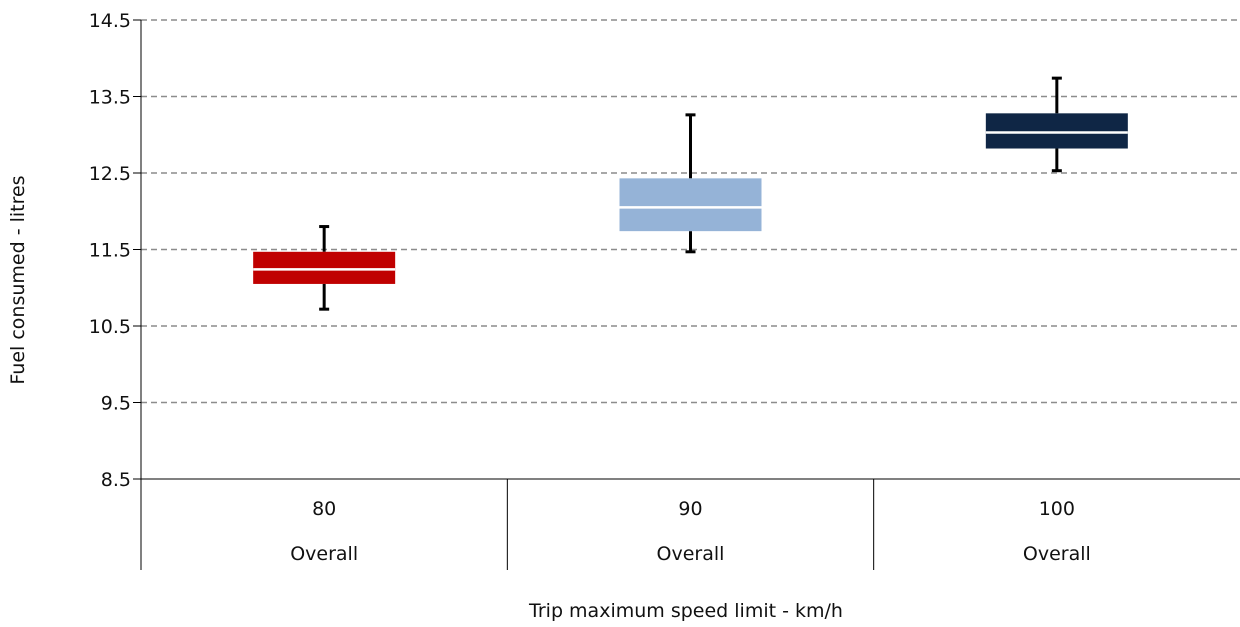  What do you see at coordinates (116, 480) in the screenshot?
I see `y-tick-label: 8.5` at bounding box center [116, 480].